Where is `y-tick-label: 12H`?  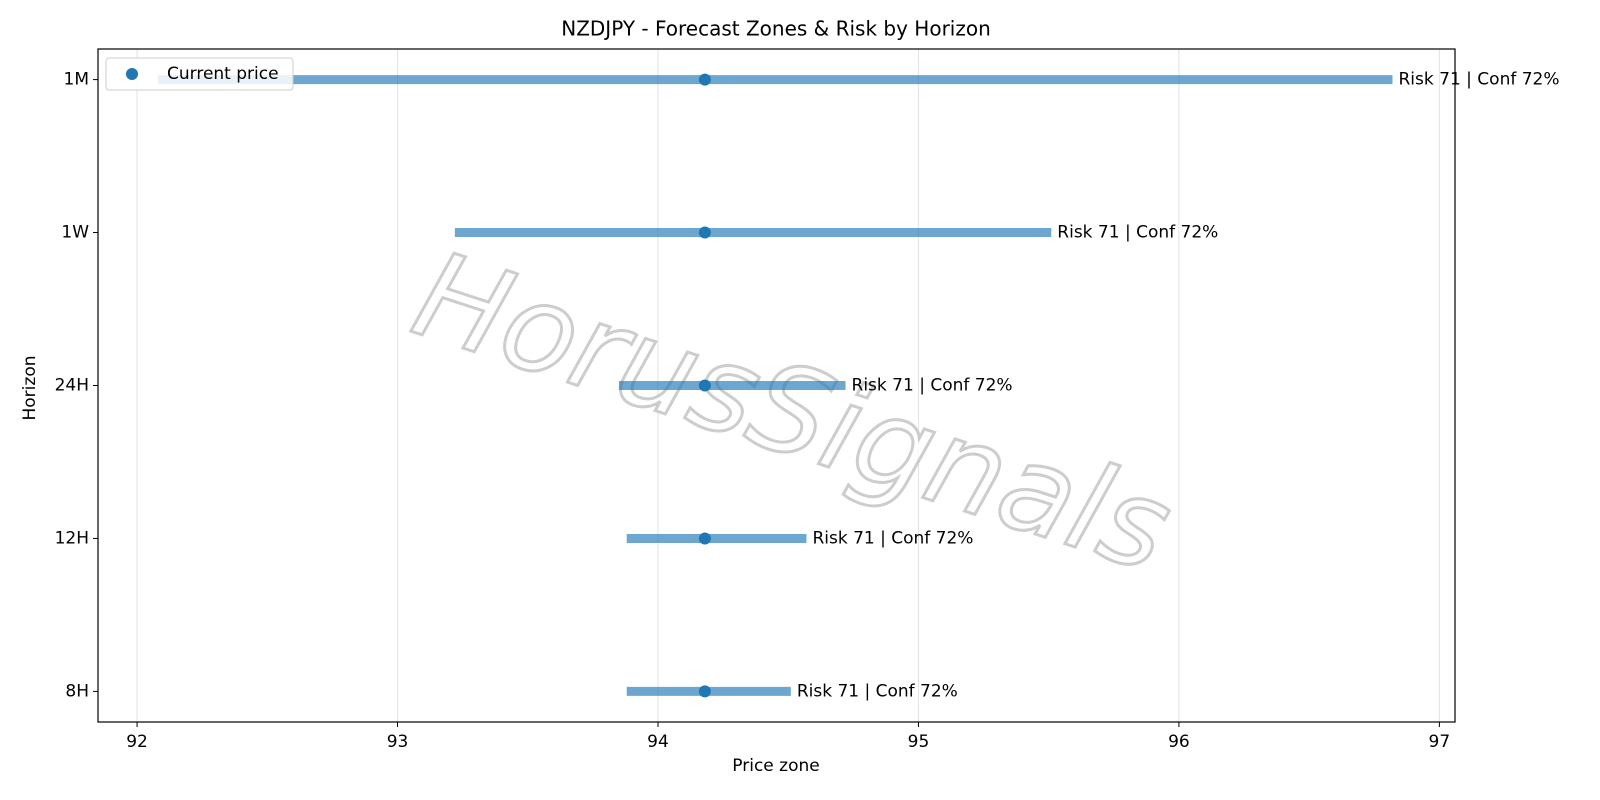 y-tick-label: 12H is located at coordinates (72, 538).